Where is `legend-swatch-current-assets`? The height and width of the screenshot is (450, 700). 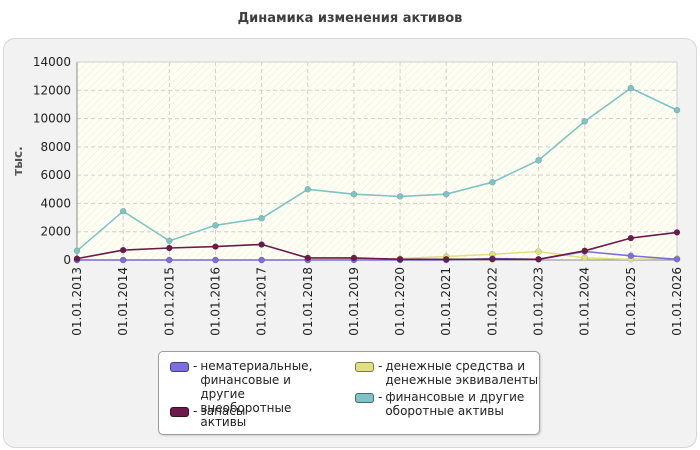
legend-swatch-current-assets is located at coordinates (364, 398).